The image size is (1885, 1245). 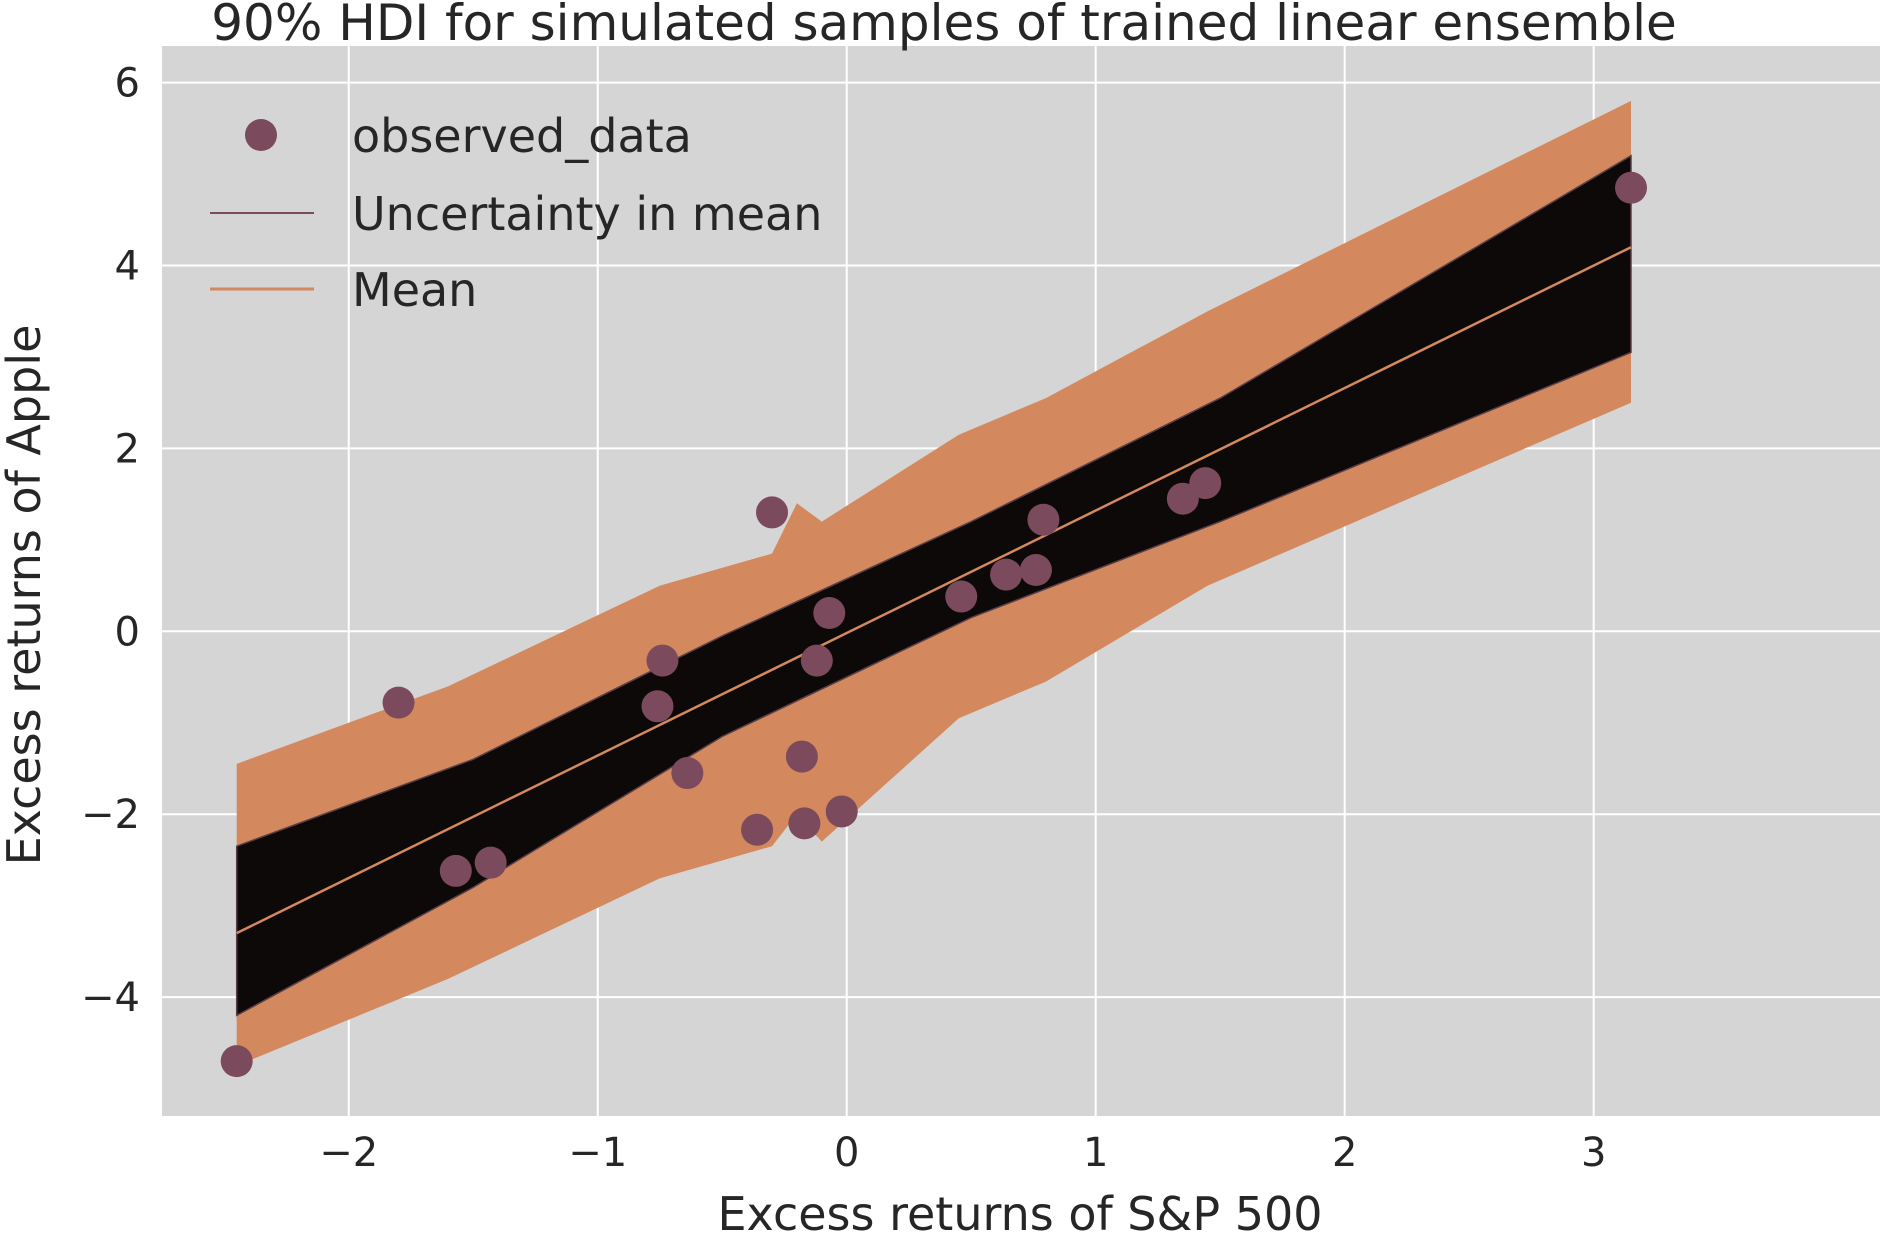 What do you see at coordinates (127, 632) in the screenshot?
I see `y-tick-label: 0` at bounding box center [127, 632].